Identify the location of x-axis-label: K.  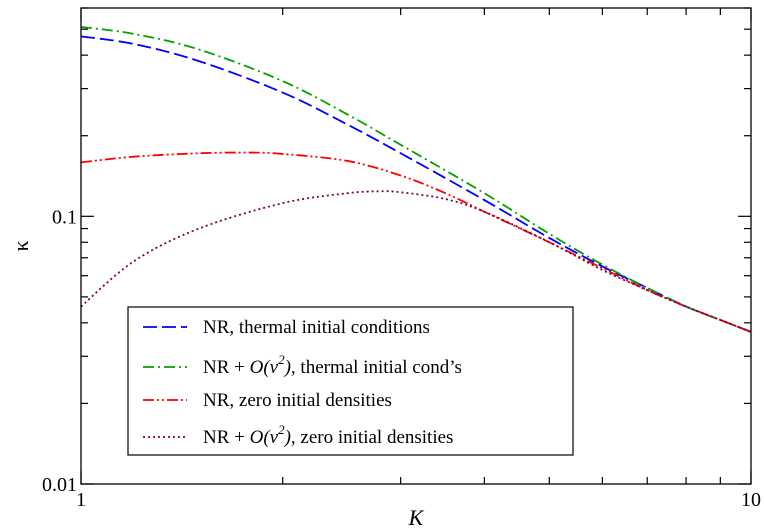
(416, 517).